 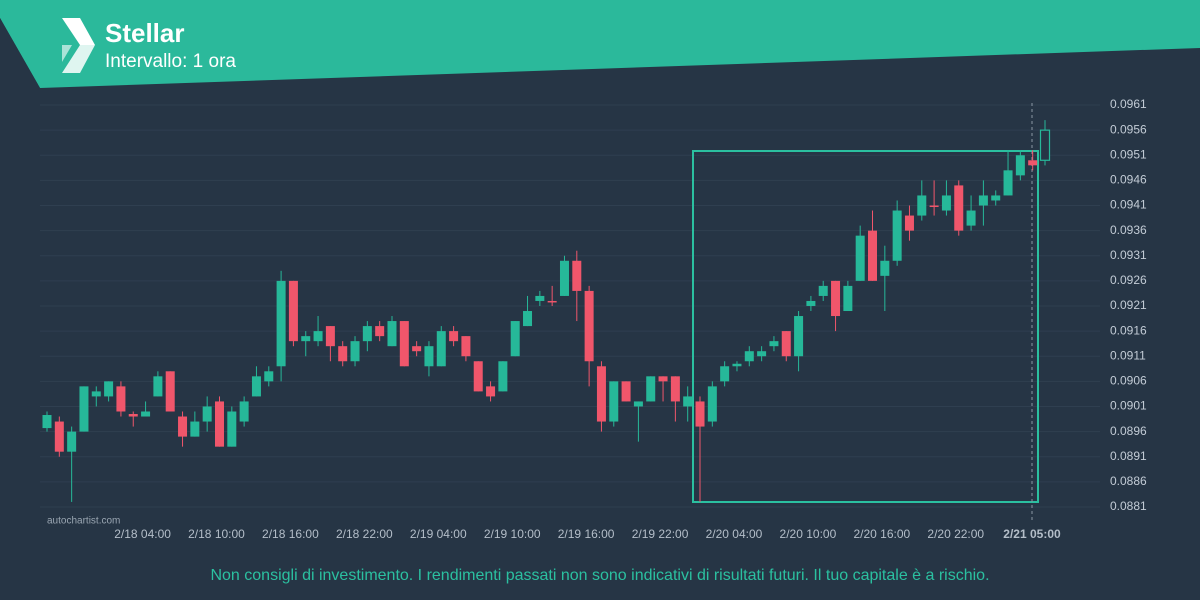 I want to click on y-tick-label: 0.0961, so click(x=1128, y=104).